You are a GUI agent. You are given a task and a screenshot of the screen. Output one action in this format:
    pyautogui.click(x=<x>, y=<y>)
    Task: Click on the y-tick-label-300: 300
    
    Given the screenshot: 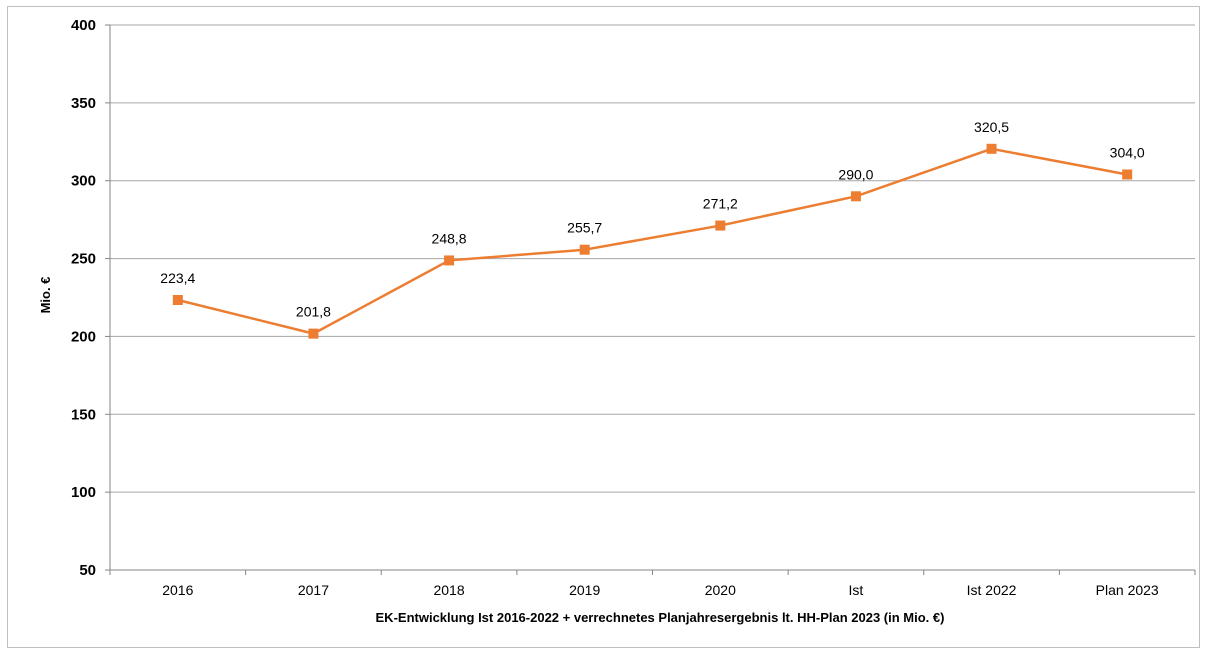 What is the action you would take?
    pyautogui.click(x=83, y=181)
    